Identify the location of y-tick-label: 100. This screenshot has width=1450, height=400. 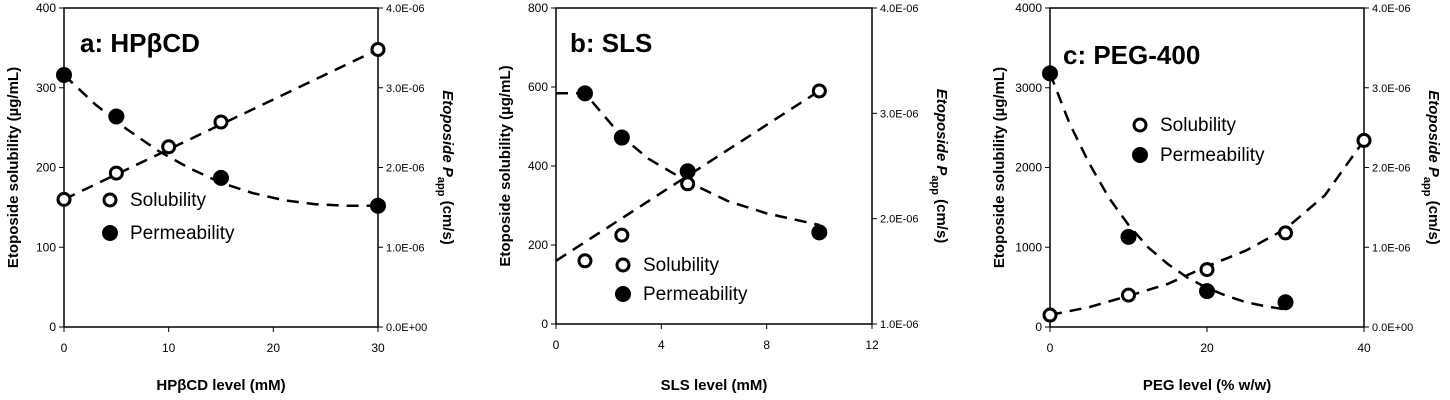
(46, 247).